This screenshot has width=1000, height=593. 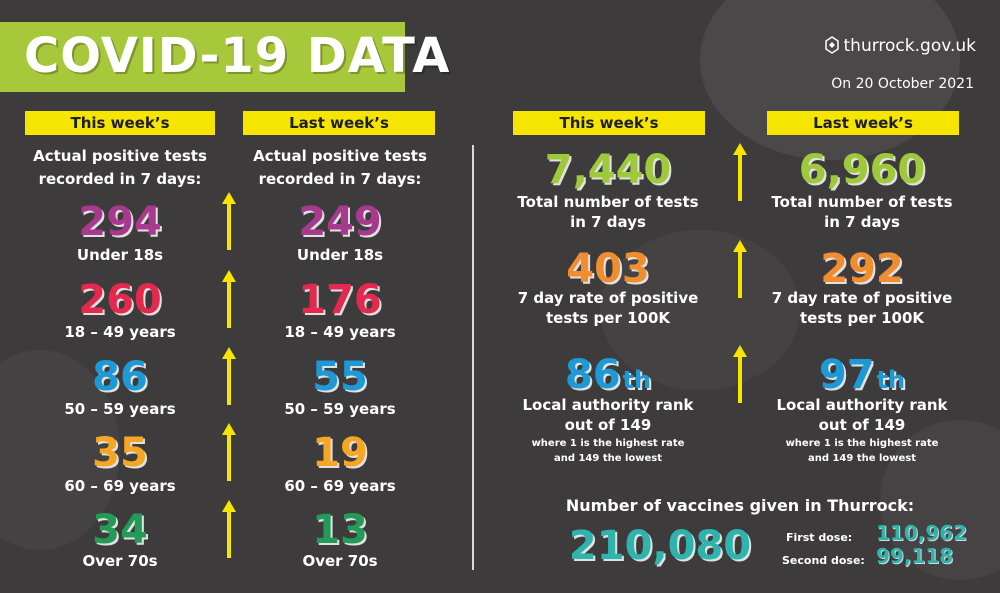 I want to click on rank-number: 86, so click(x=592, y=375).